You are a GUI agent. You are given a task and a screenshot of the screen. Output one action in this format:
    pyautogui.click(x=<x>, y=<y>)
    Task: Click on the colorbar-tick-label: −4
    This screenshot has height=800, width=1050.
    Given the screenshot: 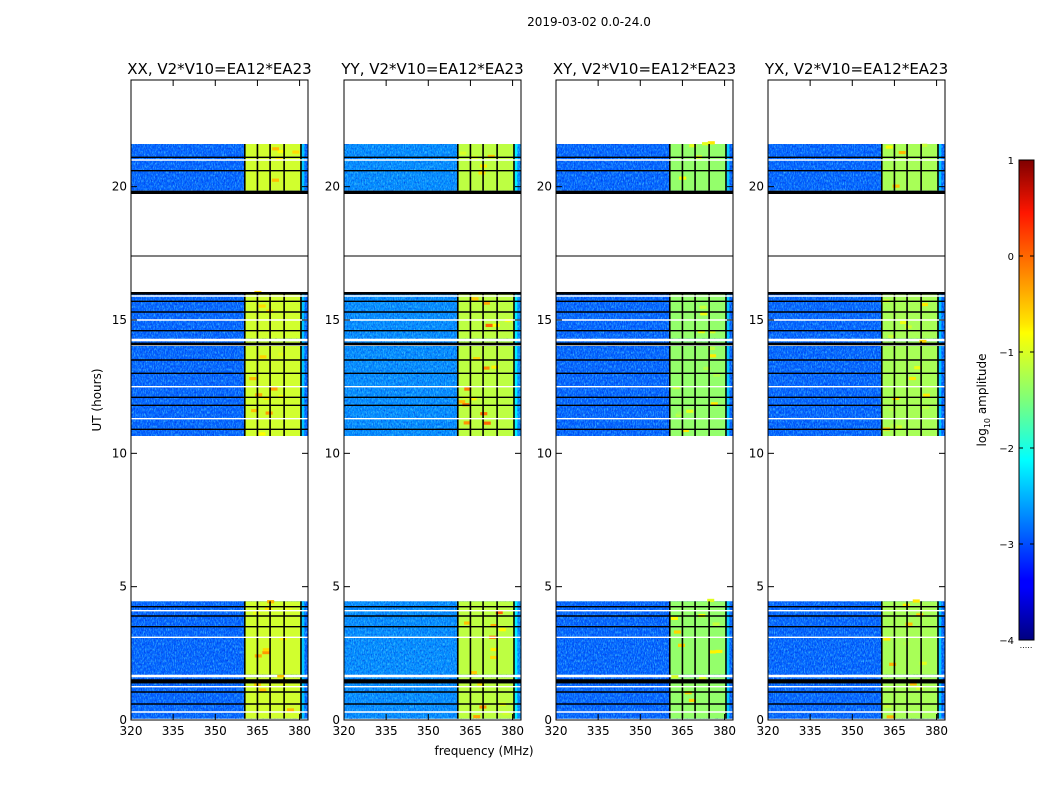 What is the action you would take?
    pyautogui.click(x=1006, y=641)
    